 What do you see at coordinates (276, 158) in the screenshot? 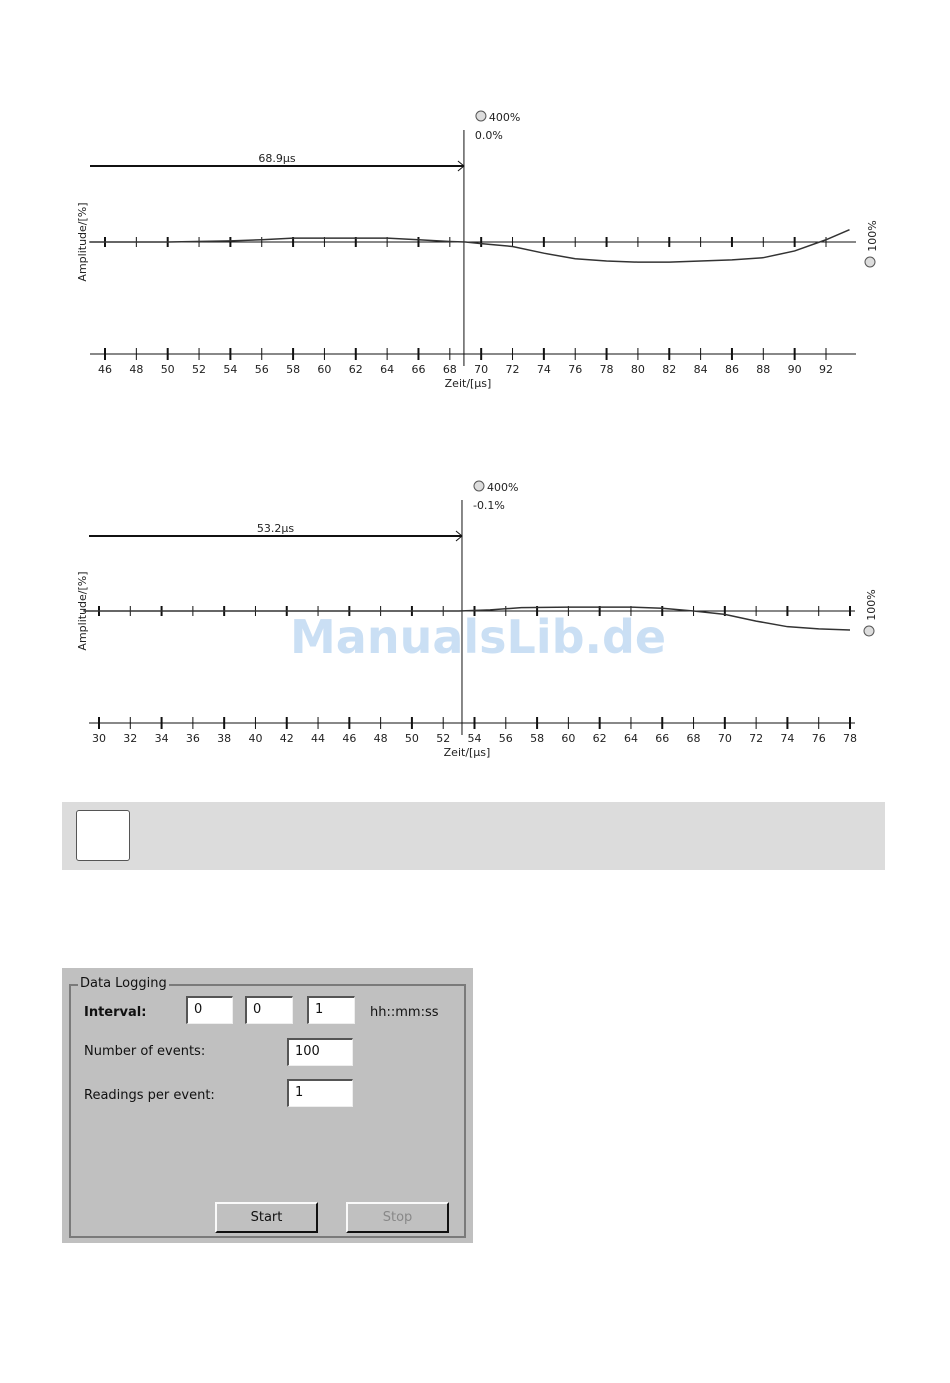
I see `cursor-time-label: 68.9µs` at bounding box center [276, 158].